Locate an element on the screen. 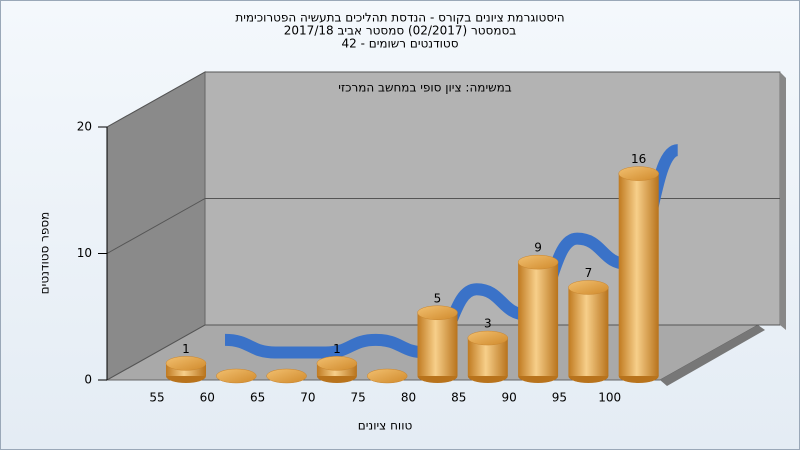 The height and width of the screenshot is (450, 800). x-tick-label: 70 is located at coordinates (307, 398).